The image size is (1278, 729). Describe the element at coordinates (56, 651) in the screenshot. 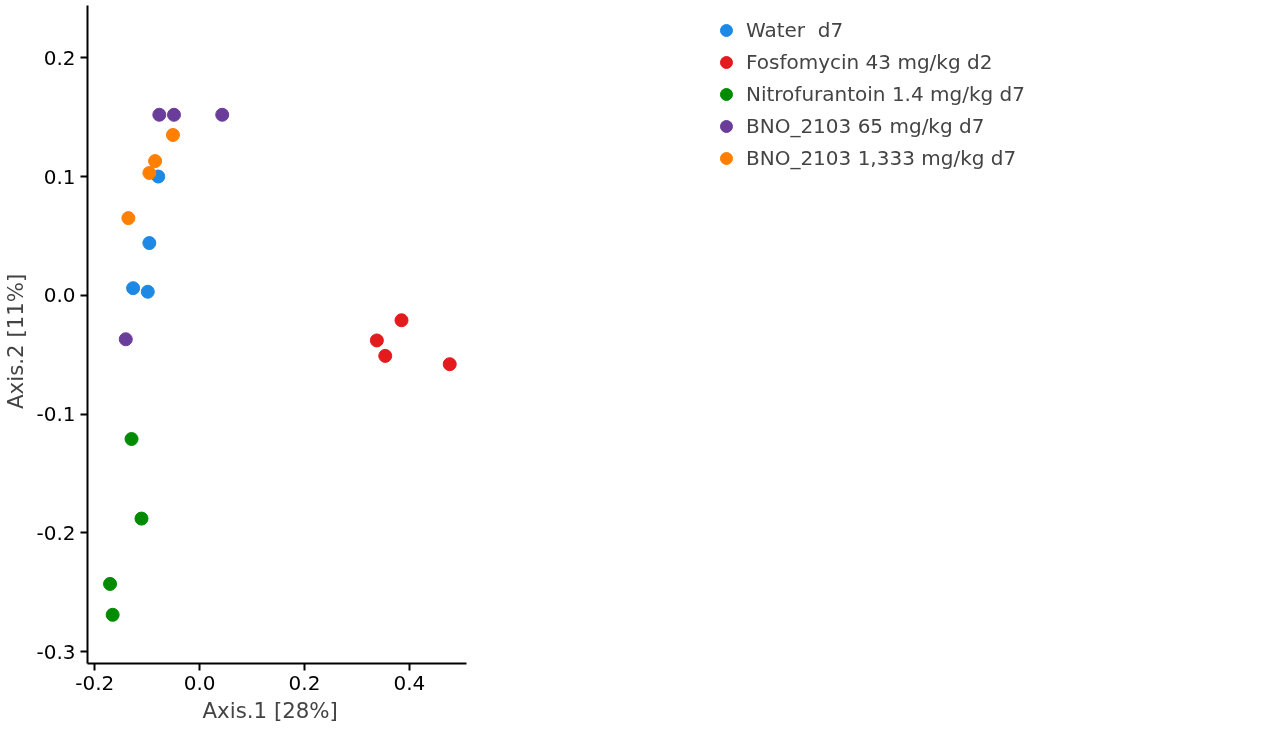

I see `y-tick-label: -0.3` at that location.